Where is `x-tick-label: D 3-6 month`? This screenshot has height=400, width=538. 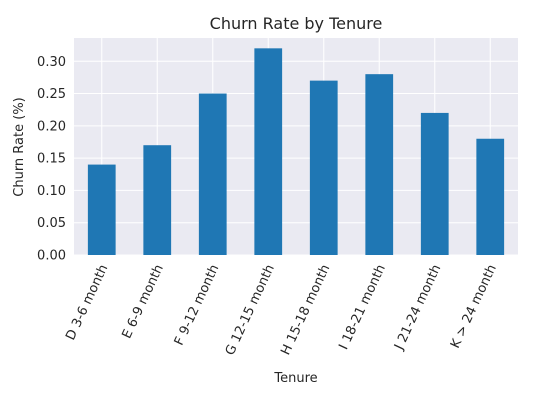 x-tick-label: D 3-6 month is located at coordinates (87, 302).